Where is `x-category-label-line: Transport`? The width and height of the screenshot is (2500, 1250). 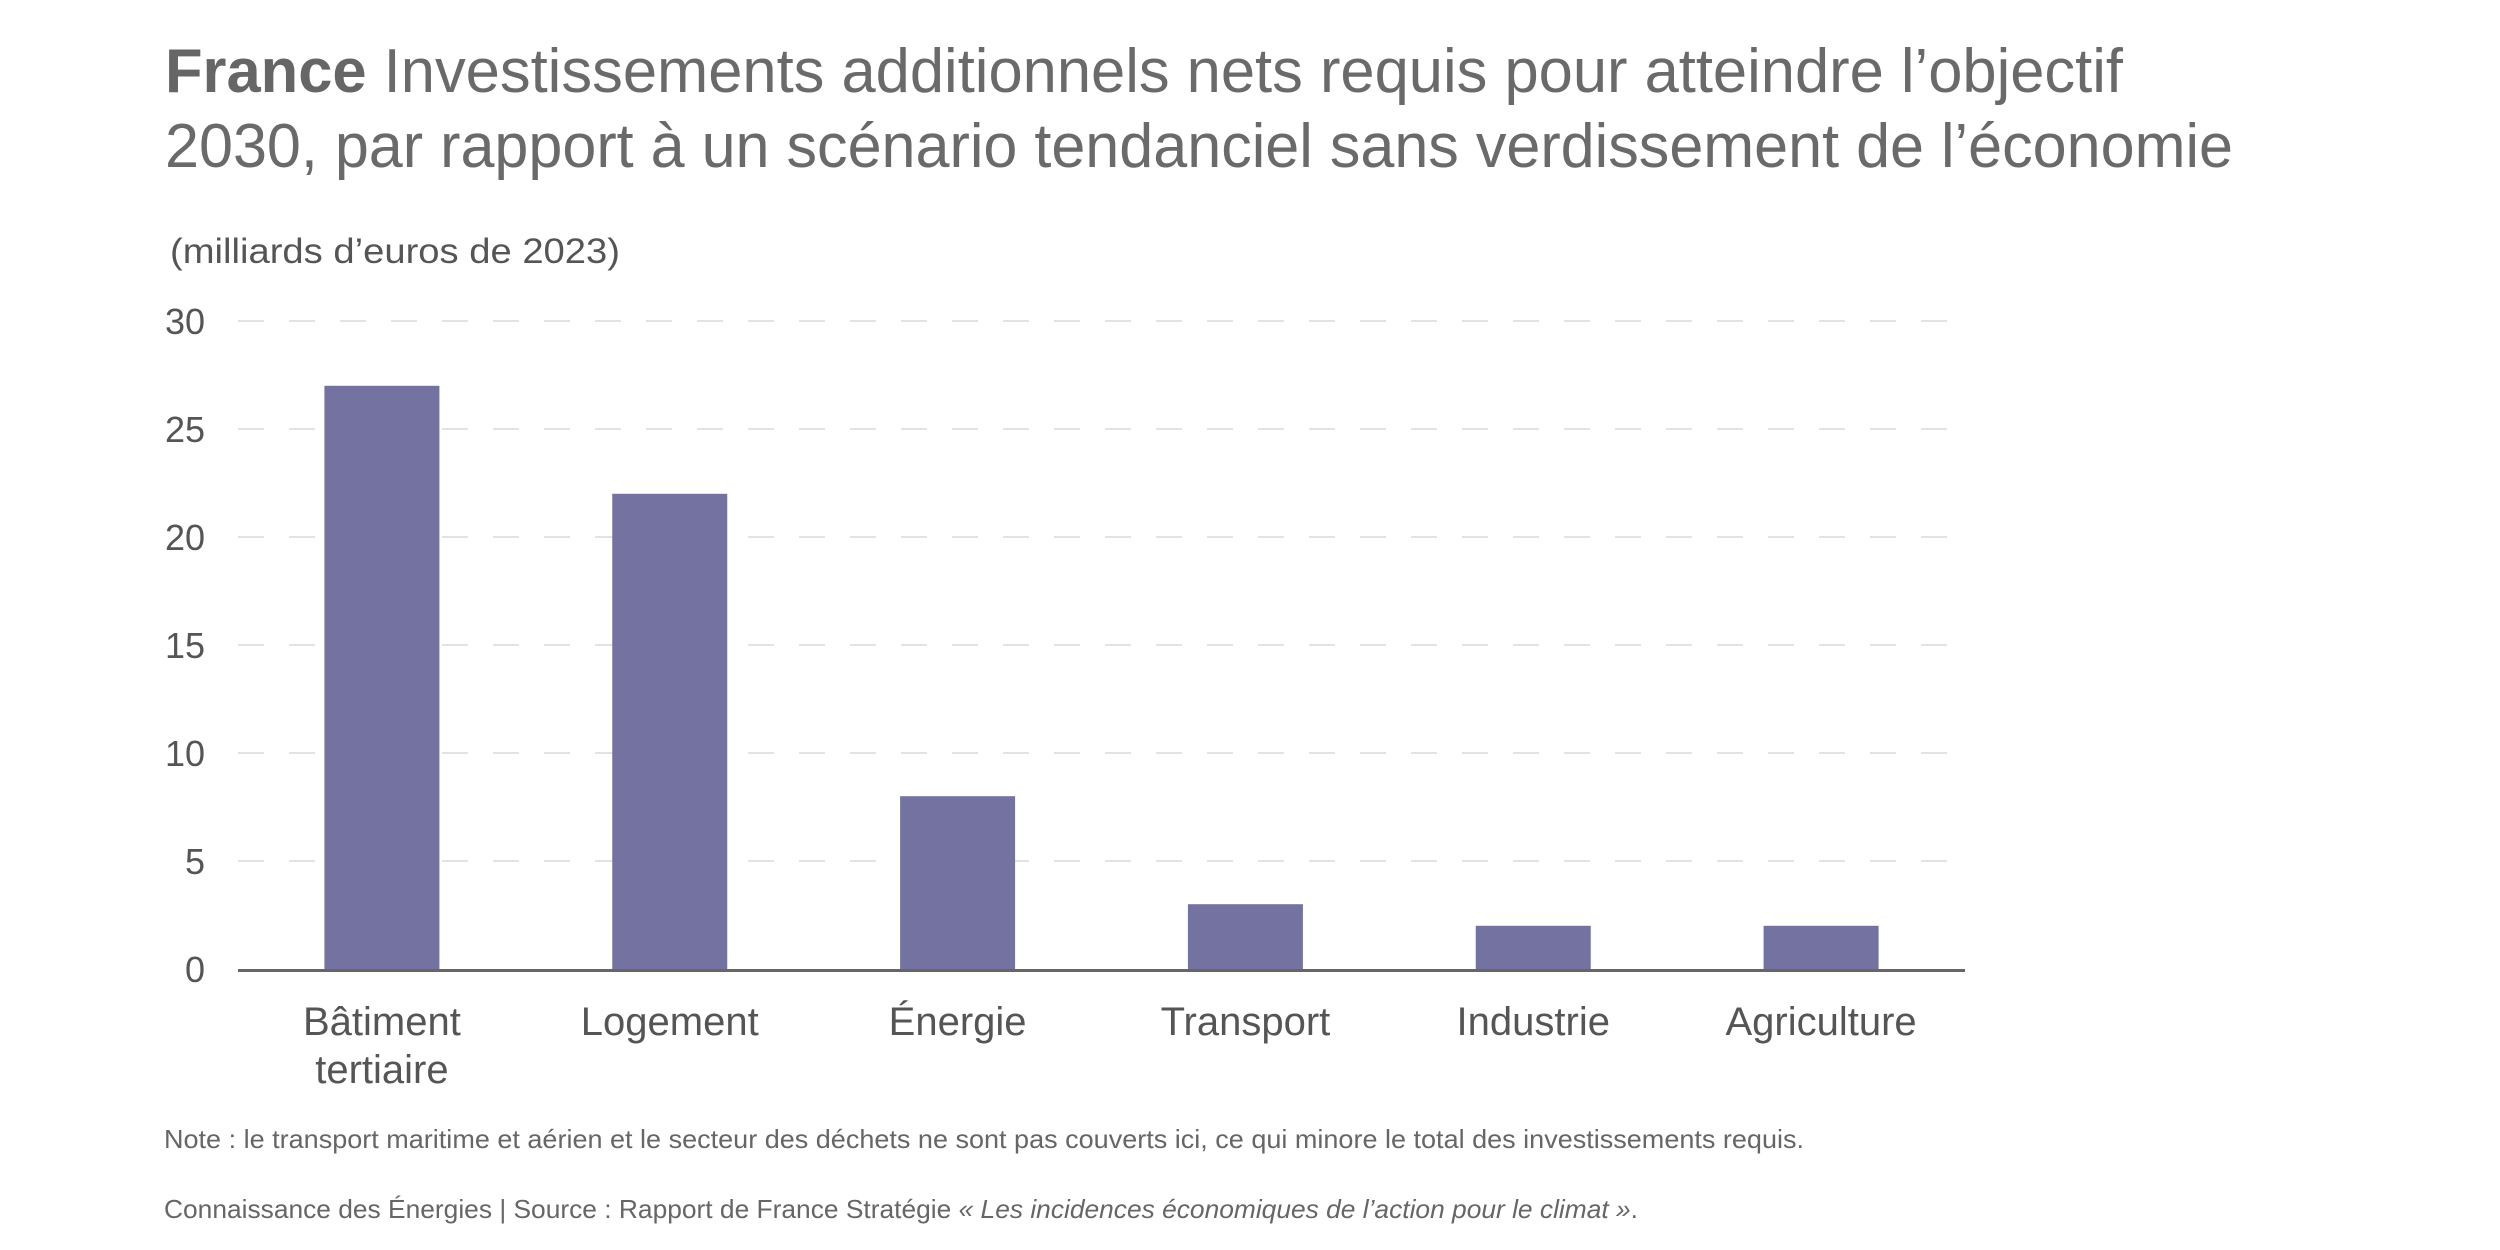 x-category-label-line: Transport is located at coordinates (1246, 1022).